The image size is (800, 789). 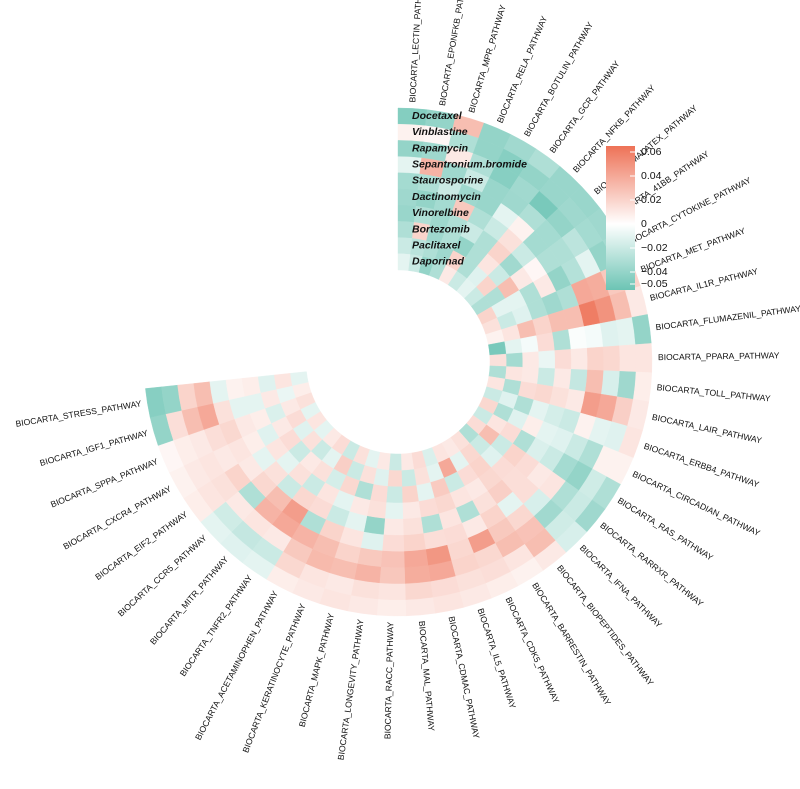 What do you see at coordinates (497, 658) in the screenshot?
I see `pathway-label: BIOCARTA_IL5_PATHWAY` at bounding box center [497, 658].